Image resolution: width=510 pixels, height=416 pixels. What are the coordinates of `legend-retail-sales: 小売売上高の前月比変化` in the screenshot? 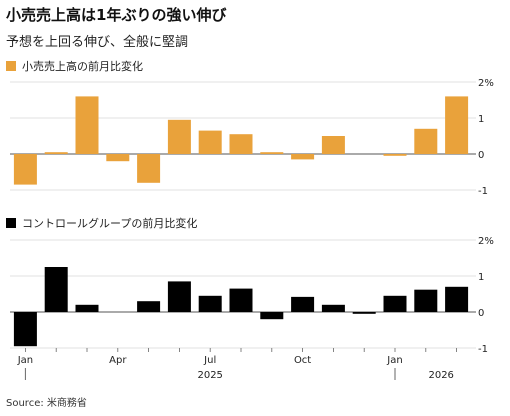 It's located at (74, 66).